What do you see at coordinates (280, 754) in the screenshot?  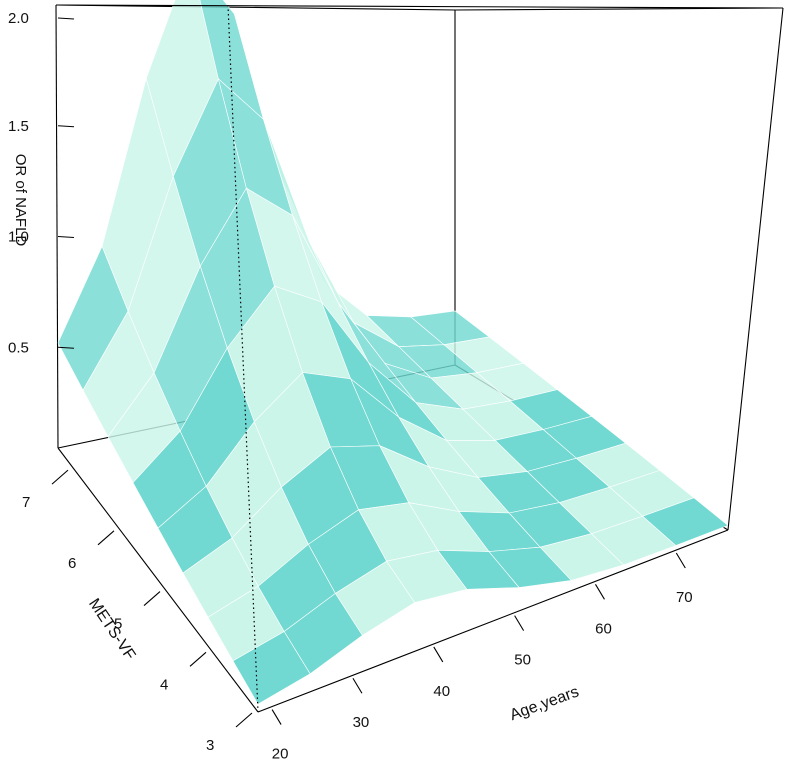 I see `x-tick-label: 20` at bounding box center [280, 754].